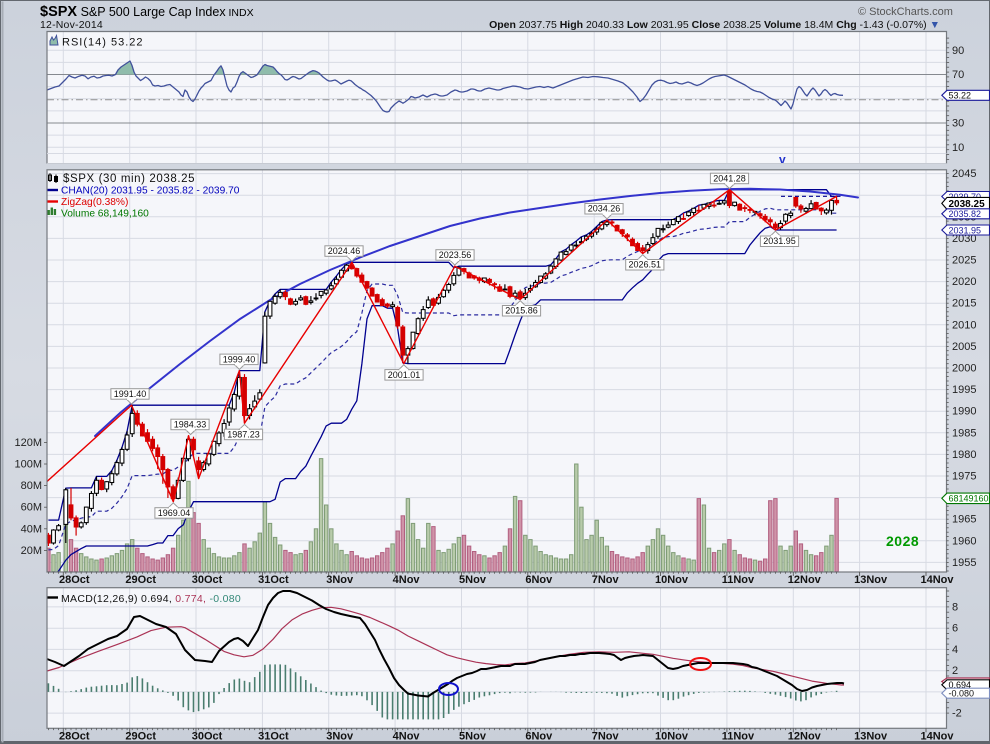 The height and width of the screenshot is (744, 990). I want to click on svg-text: $SPX (30 min) 2038.25, so click(129, 179).